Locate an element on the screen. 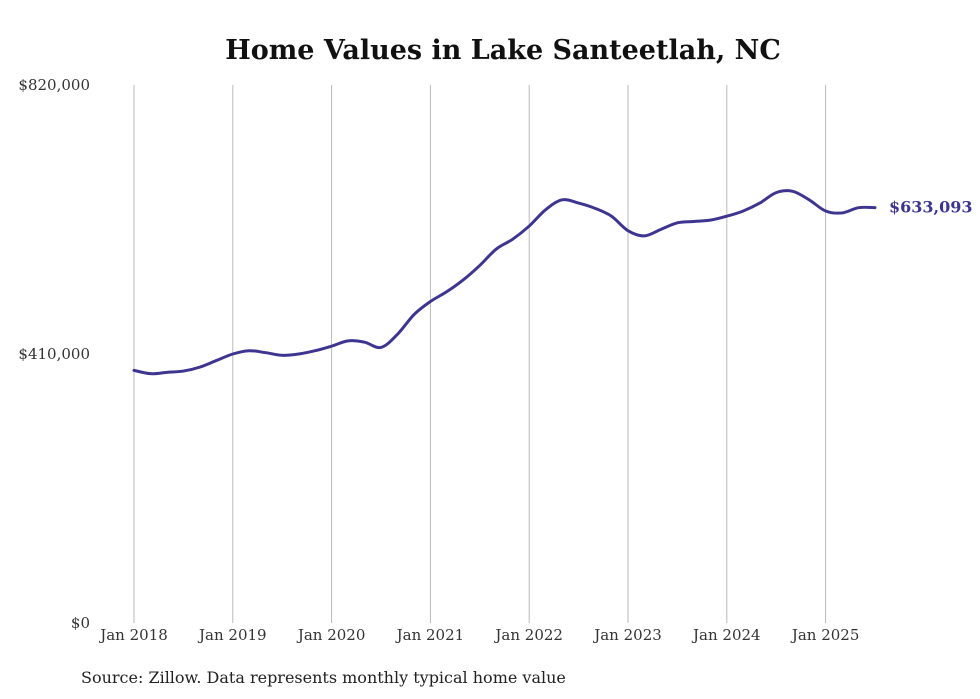 This screenshot has width=980, height=699. x-tick-label: Jan 2018 is located at coordinates (133, 635).